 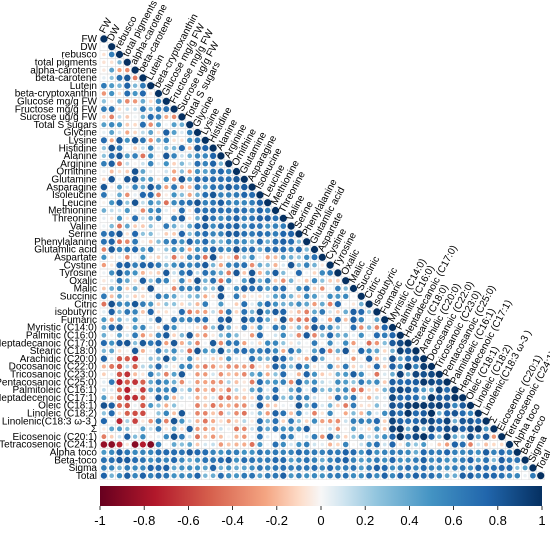 I want to click on row-label: Succinic, so click(x=78, y=297).